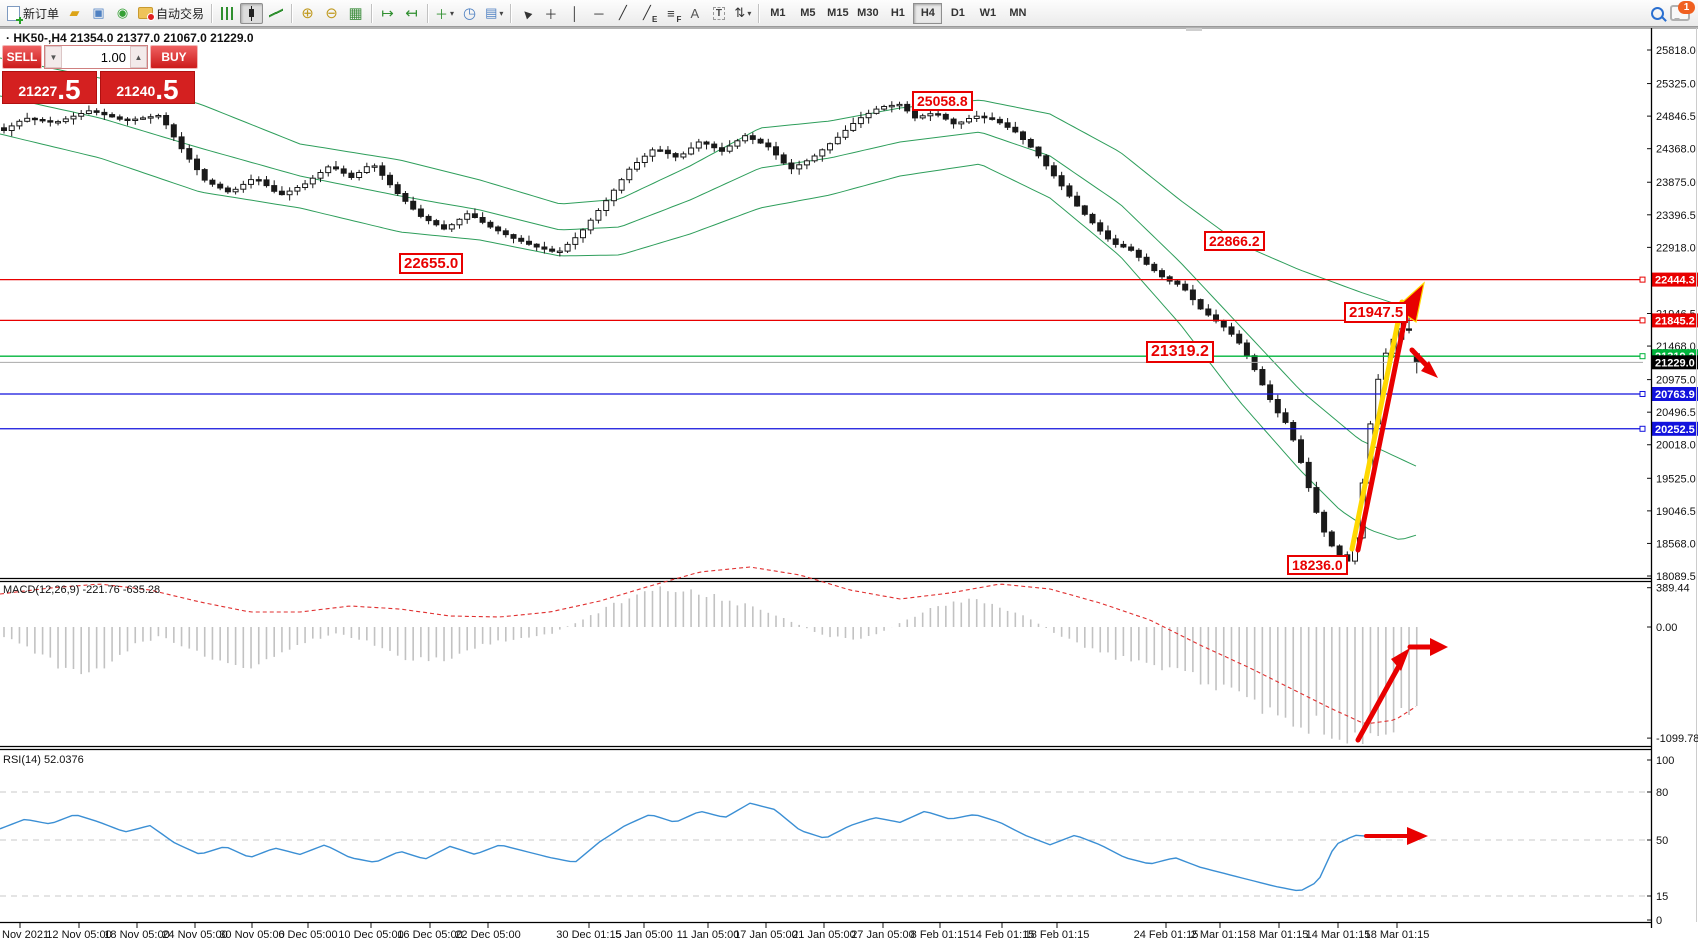  I want to click on sell-price-display: 21227 .5, so click(49, 87).